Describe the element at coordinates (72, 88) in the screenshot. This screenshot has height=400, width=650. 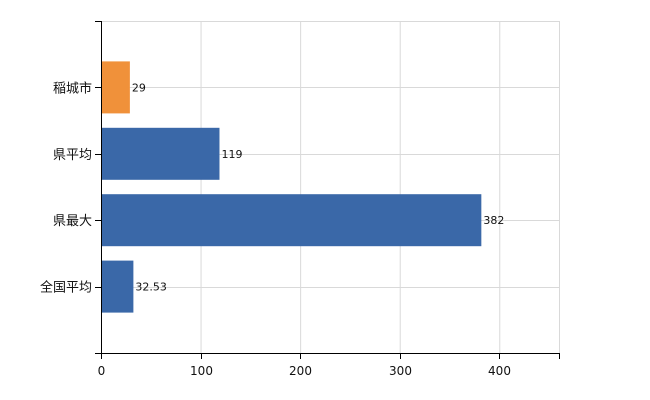
I see `category-label: 稲城市` at that location.